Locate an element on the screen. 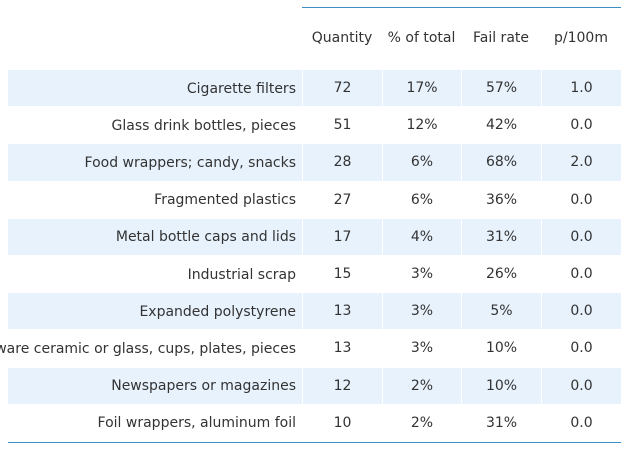 This screenshot has height=449, width=628. row-label: Fragmented plastics is located at coordinates (225, 200).